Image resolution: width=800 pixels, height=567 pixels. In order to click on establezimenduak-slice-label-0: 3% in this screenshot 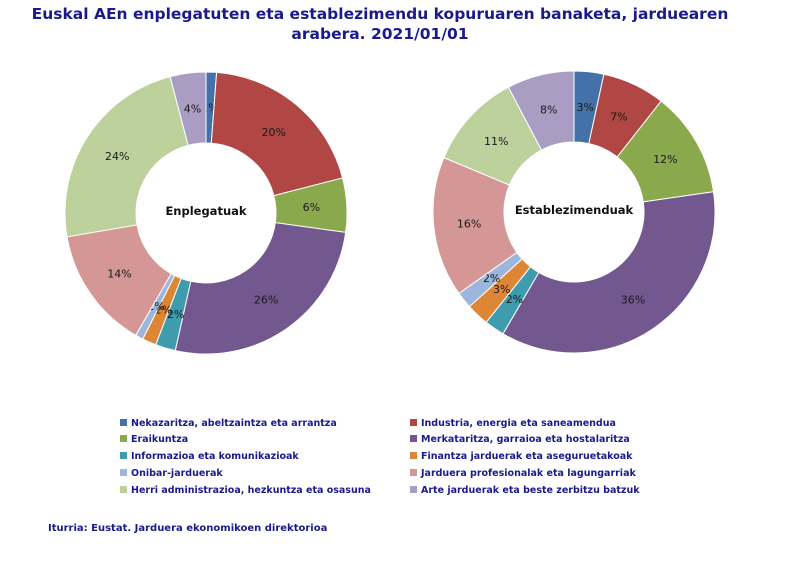, I will do `click(585, 107)`.